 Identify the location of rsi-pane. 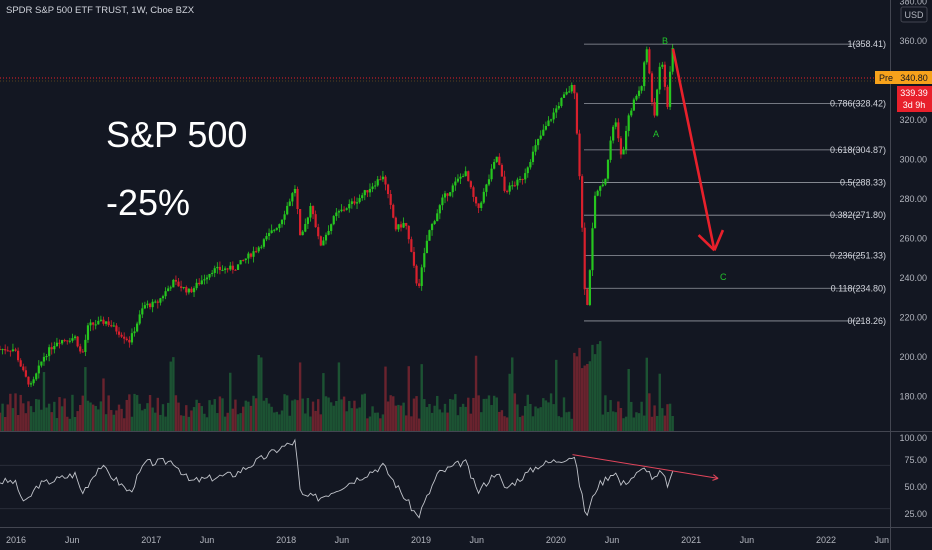
(445, 478).